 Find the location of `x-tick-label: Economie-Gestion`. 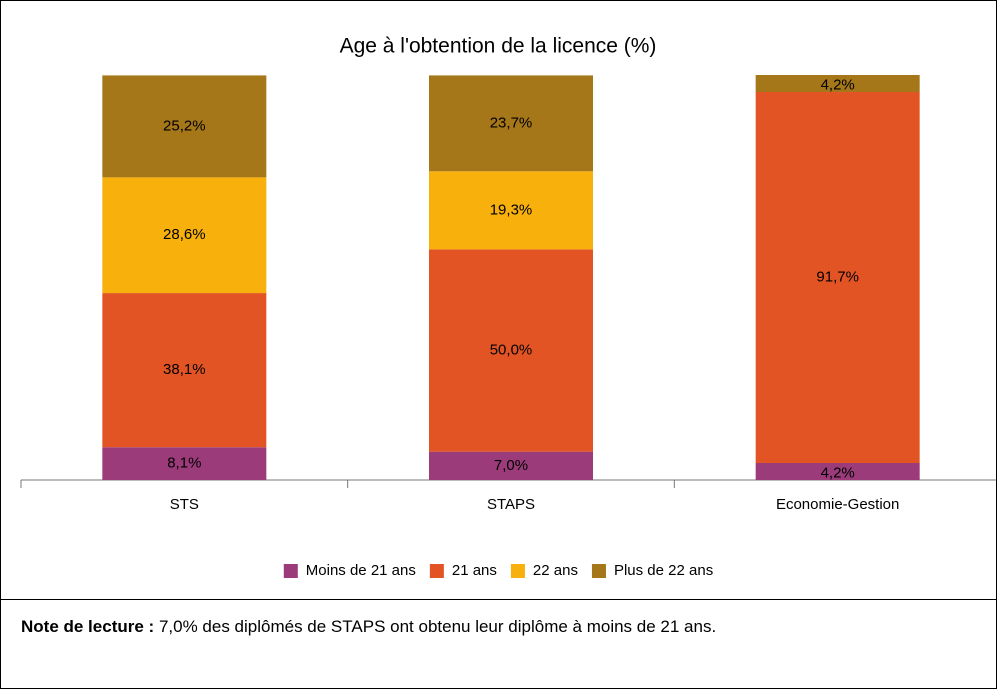

x-tick-label: Economie-Gestion is located at coordinates (837, 504).